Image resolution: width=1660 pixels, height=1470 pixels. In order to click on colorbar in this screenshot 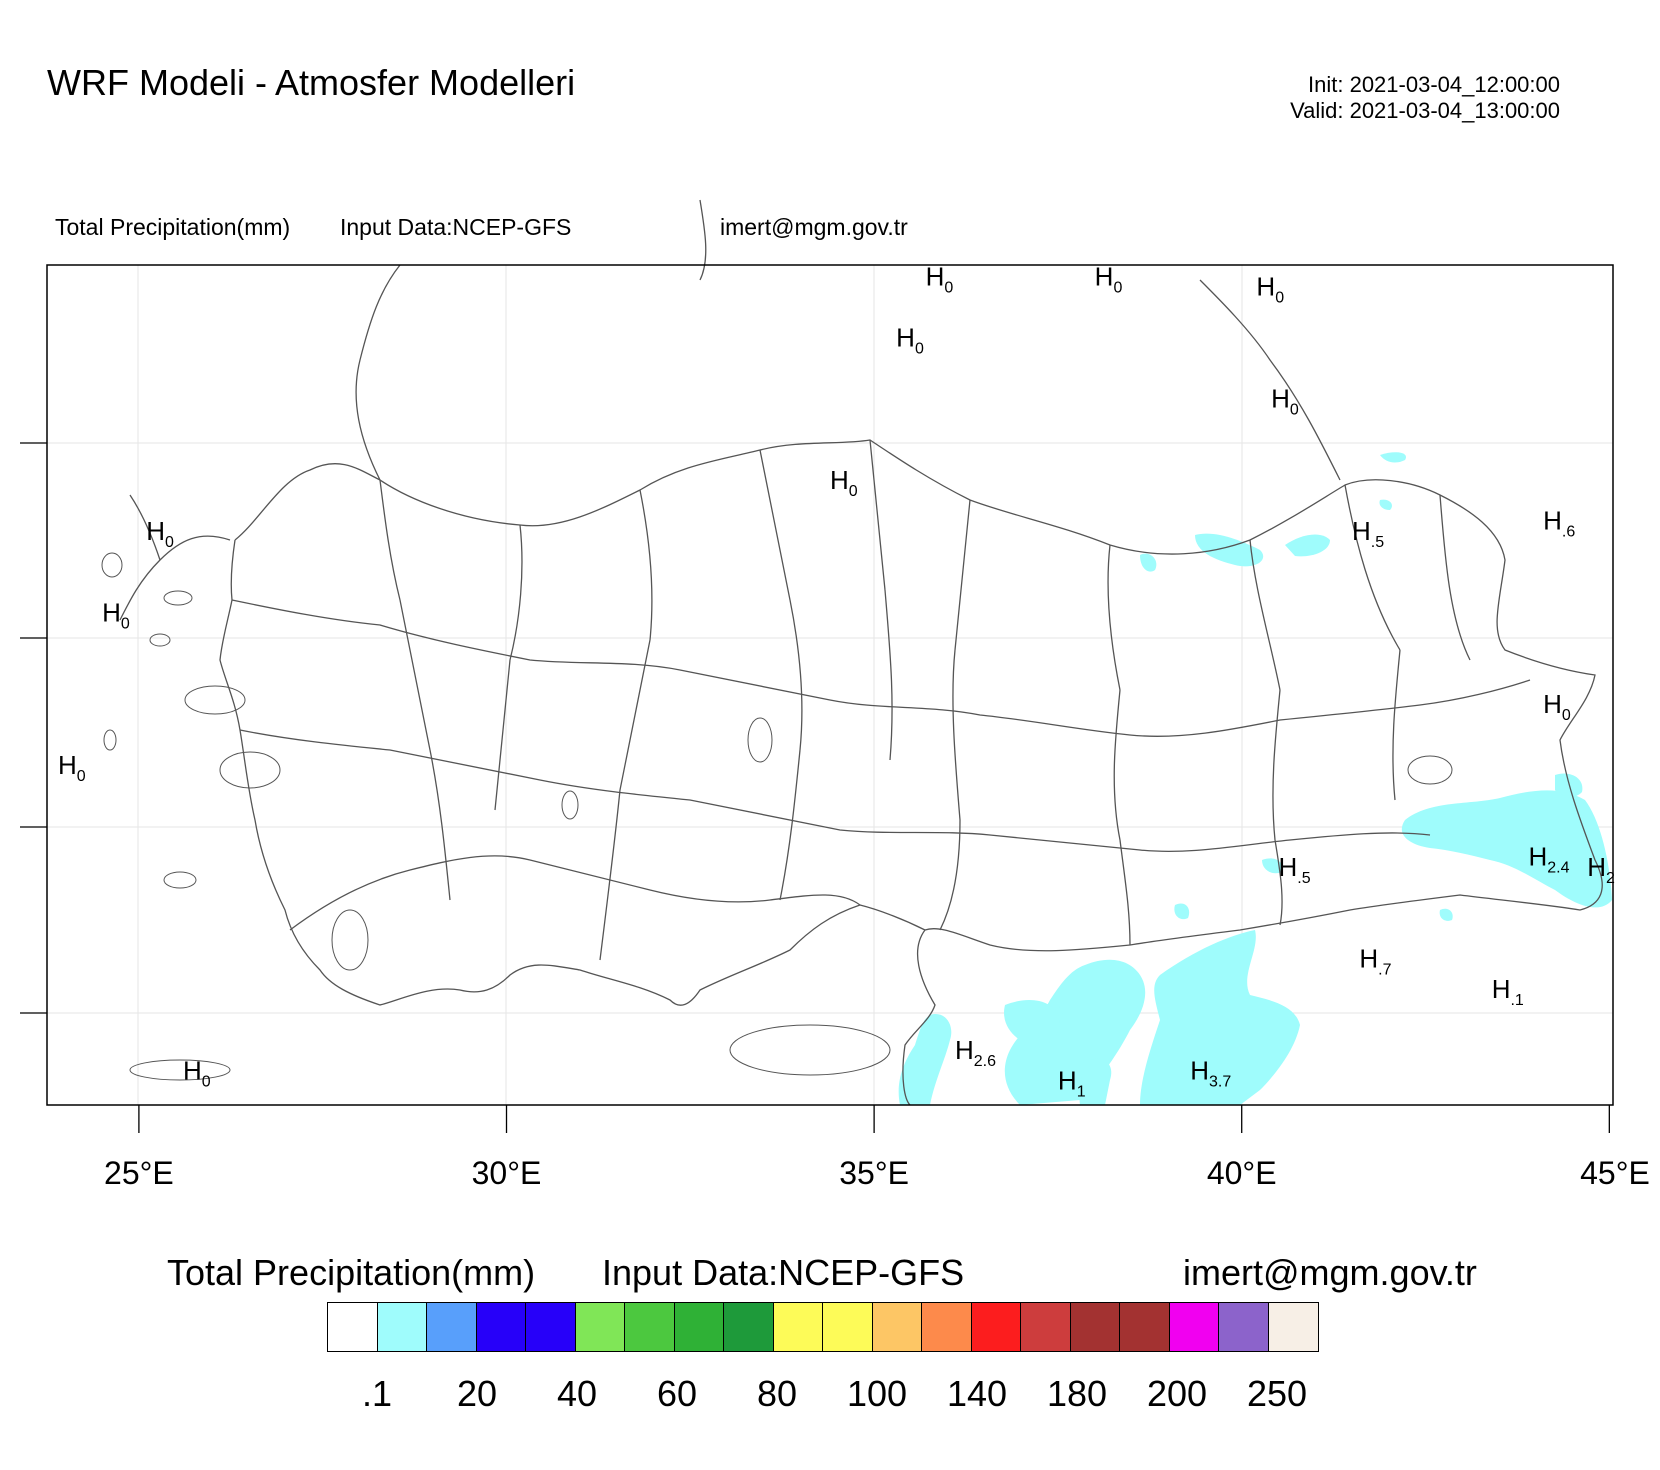, I will do `click(823, 1327)`.